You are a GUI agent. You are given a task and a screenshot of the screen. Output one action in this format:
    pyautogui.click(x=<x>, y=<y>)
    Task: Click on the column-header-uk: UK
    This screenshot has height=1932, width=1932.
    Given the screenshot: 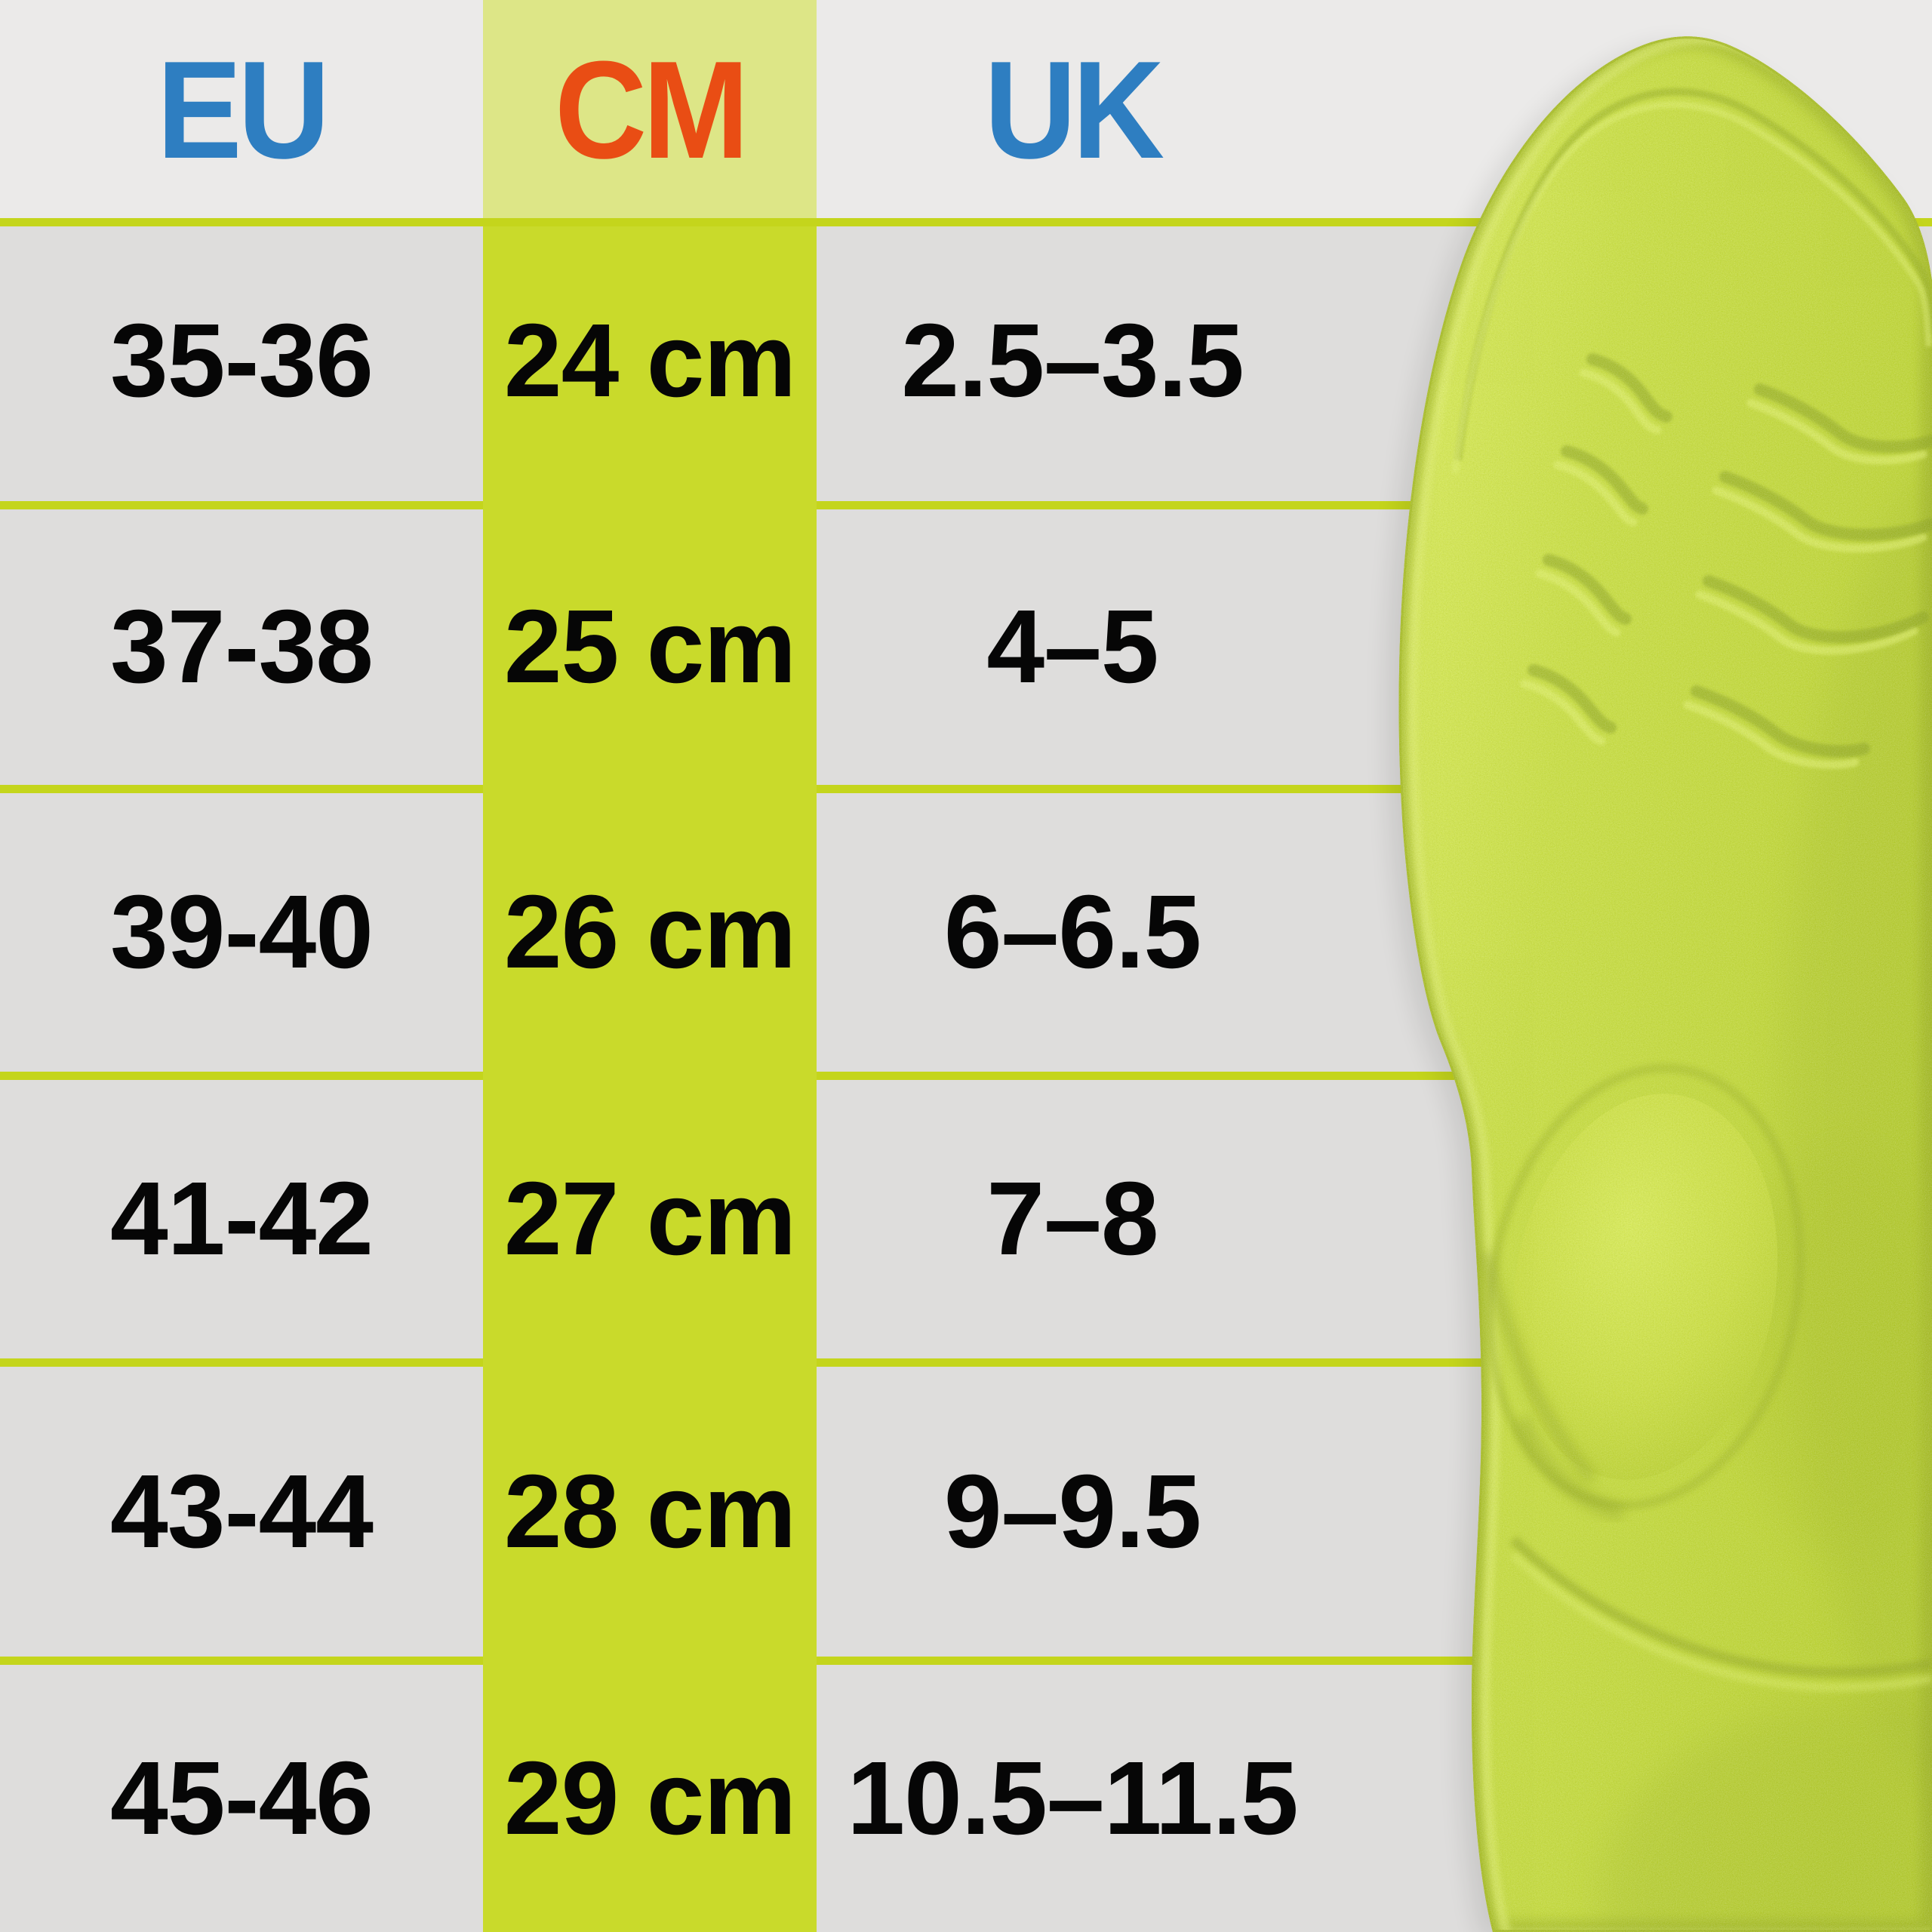 What is the action you would take?
    pyautogui.click(x=1072, y=109)
    